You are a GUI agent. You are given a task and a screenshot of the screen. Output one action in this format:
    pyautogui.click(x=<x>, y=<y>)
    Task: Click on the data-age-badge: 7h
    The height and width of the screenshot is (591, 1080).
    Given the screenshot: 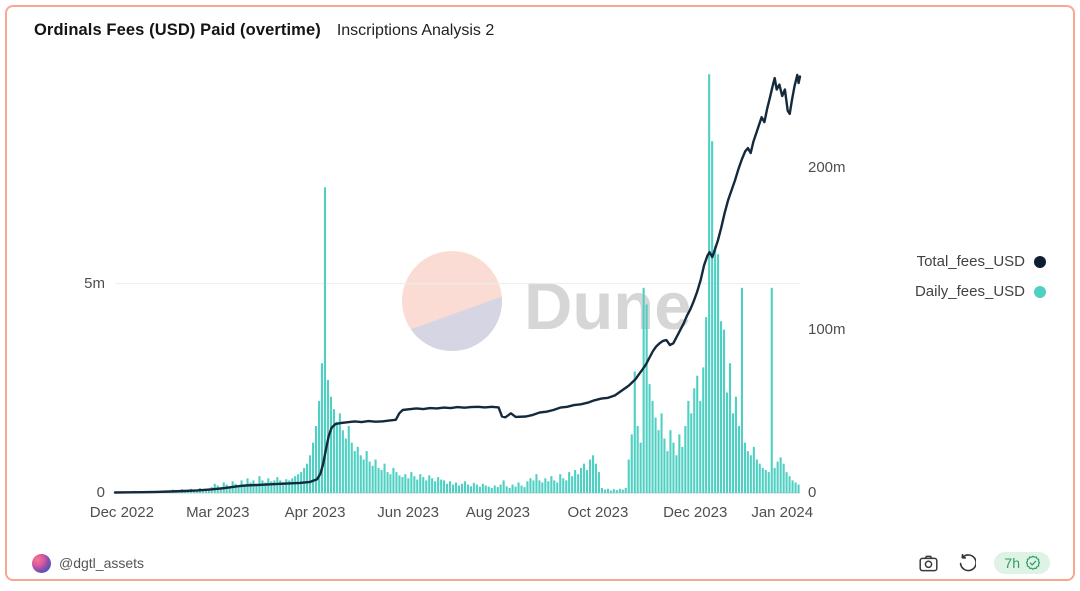 What is the action you would take?
    pyautogui.click(x=1022, y=563)
    